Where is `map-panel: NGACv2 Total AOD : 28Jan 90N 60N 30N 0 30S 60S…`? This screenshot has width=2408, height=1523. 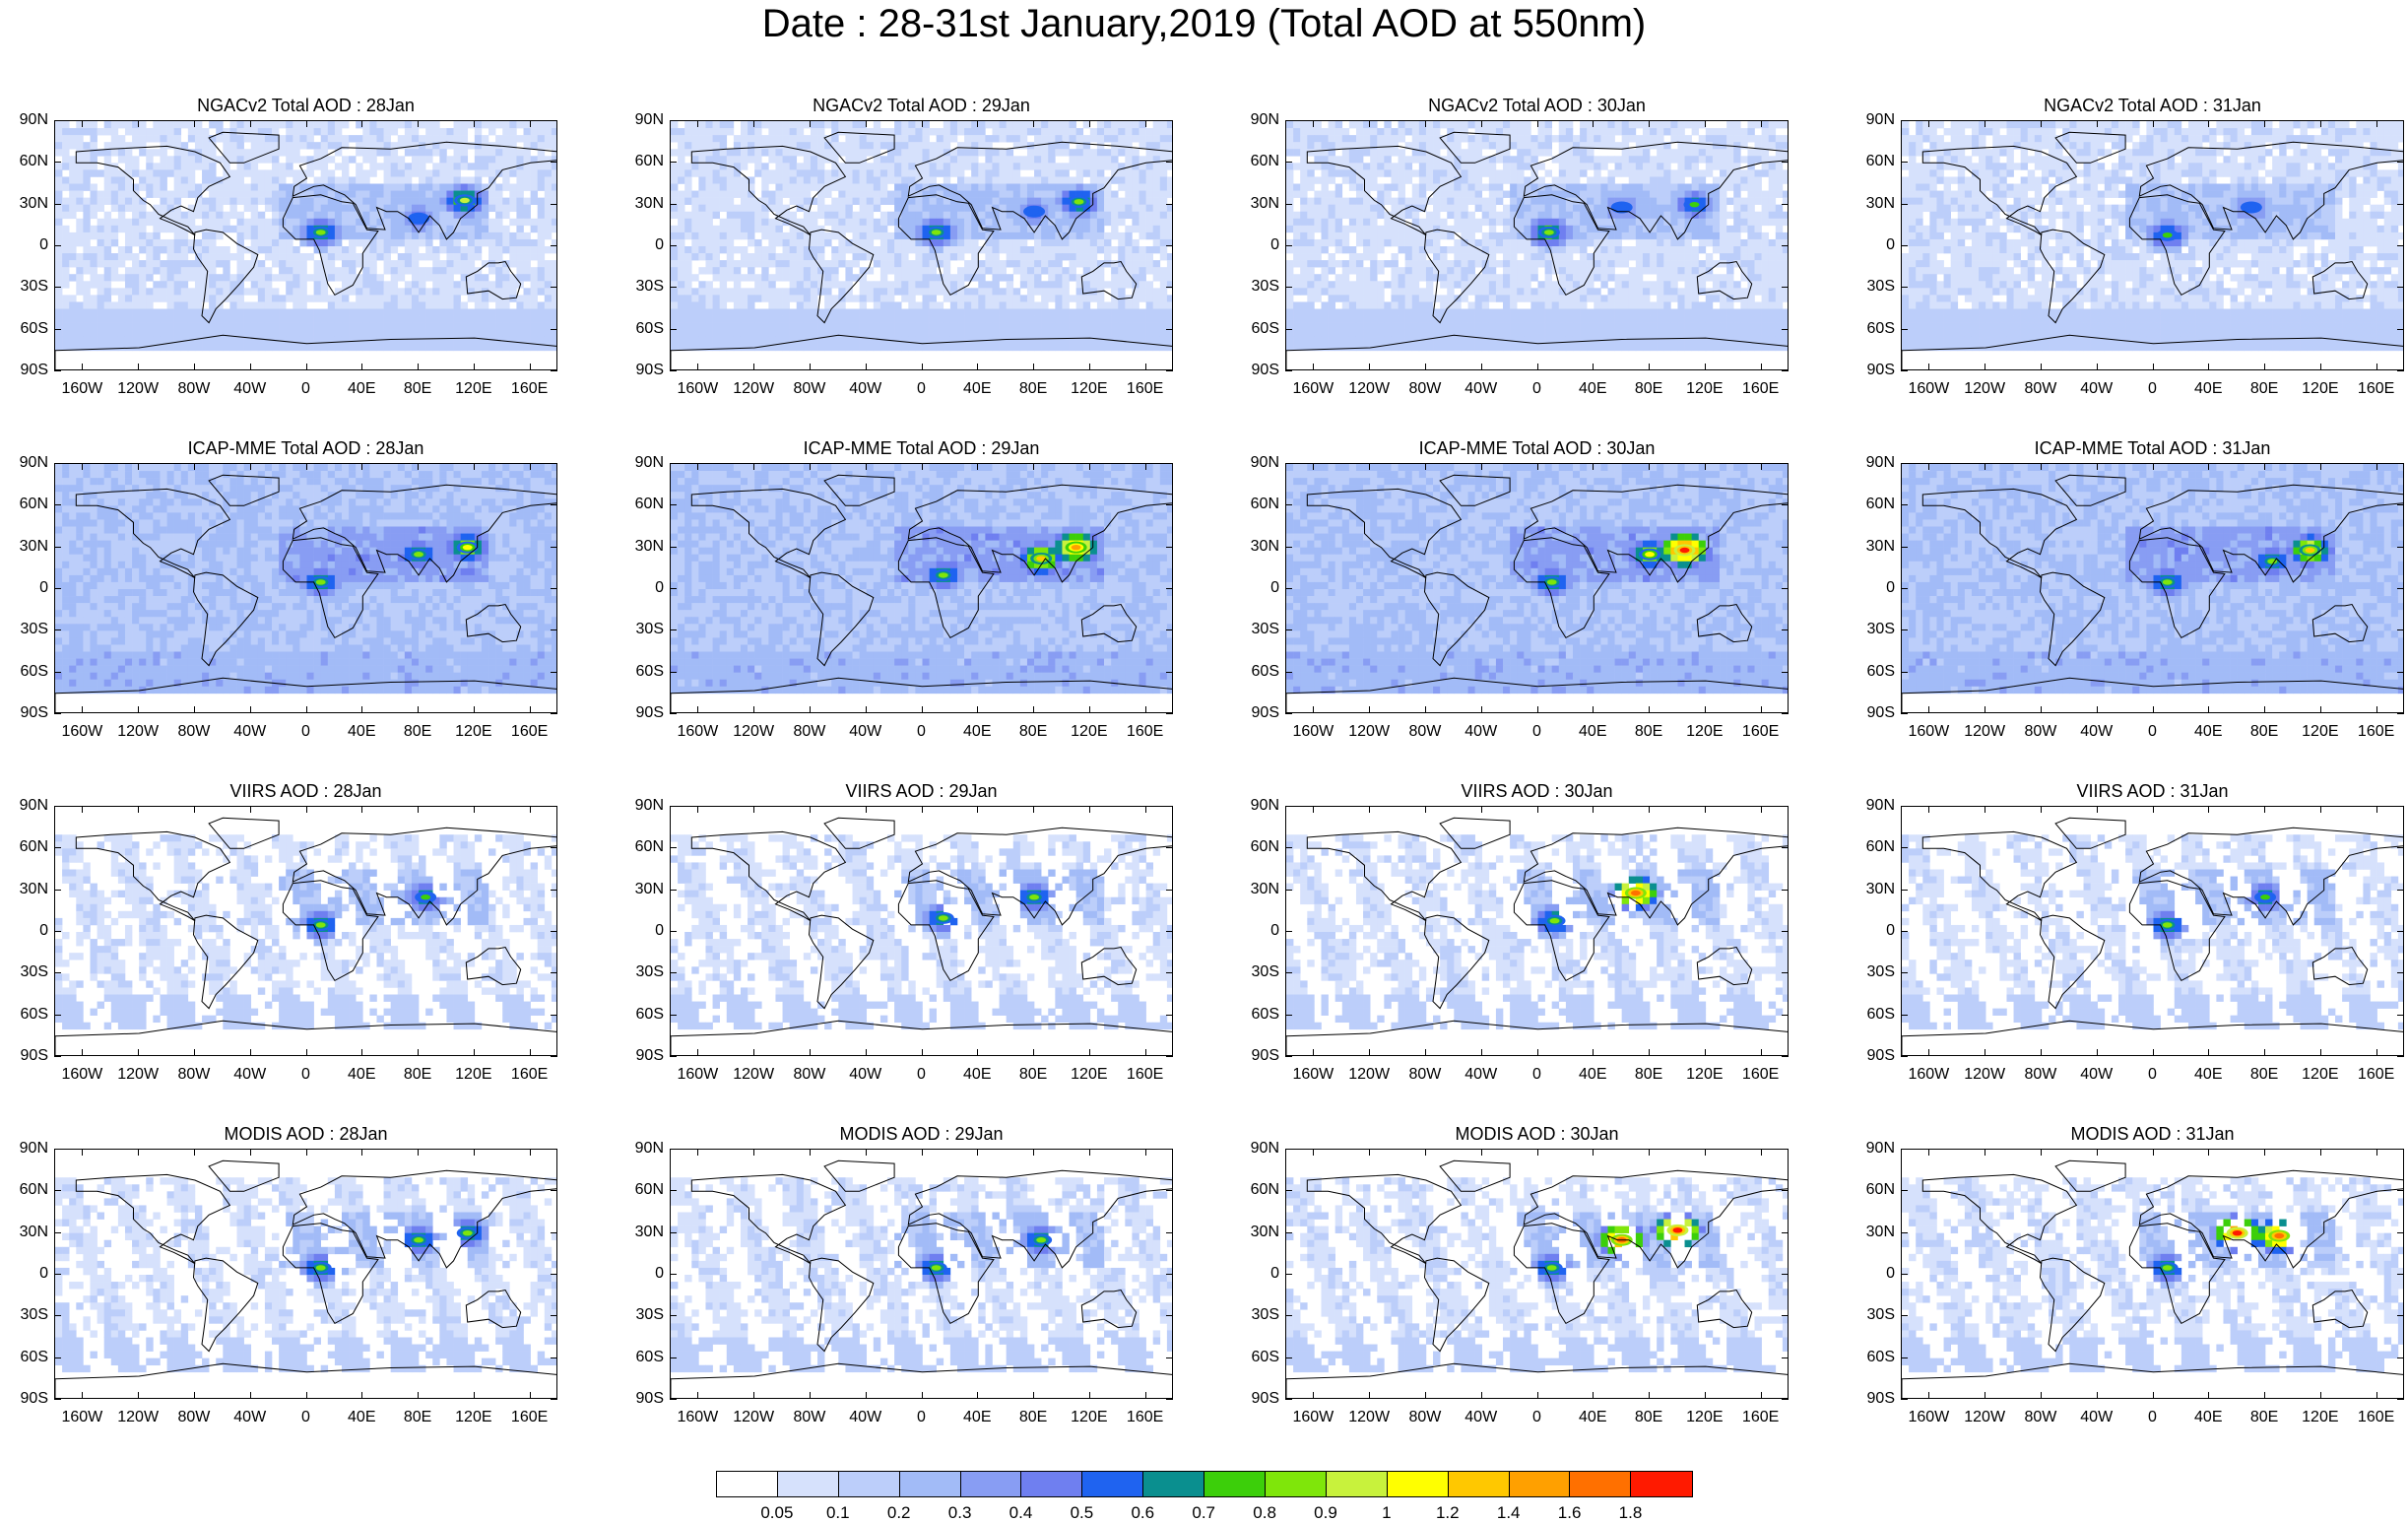
map-panel: NGACv2 Total AOD : 28Jan 90N 60N 30N 0 30S 60S… is located at coordinates (289, 247).